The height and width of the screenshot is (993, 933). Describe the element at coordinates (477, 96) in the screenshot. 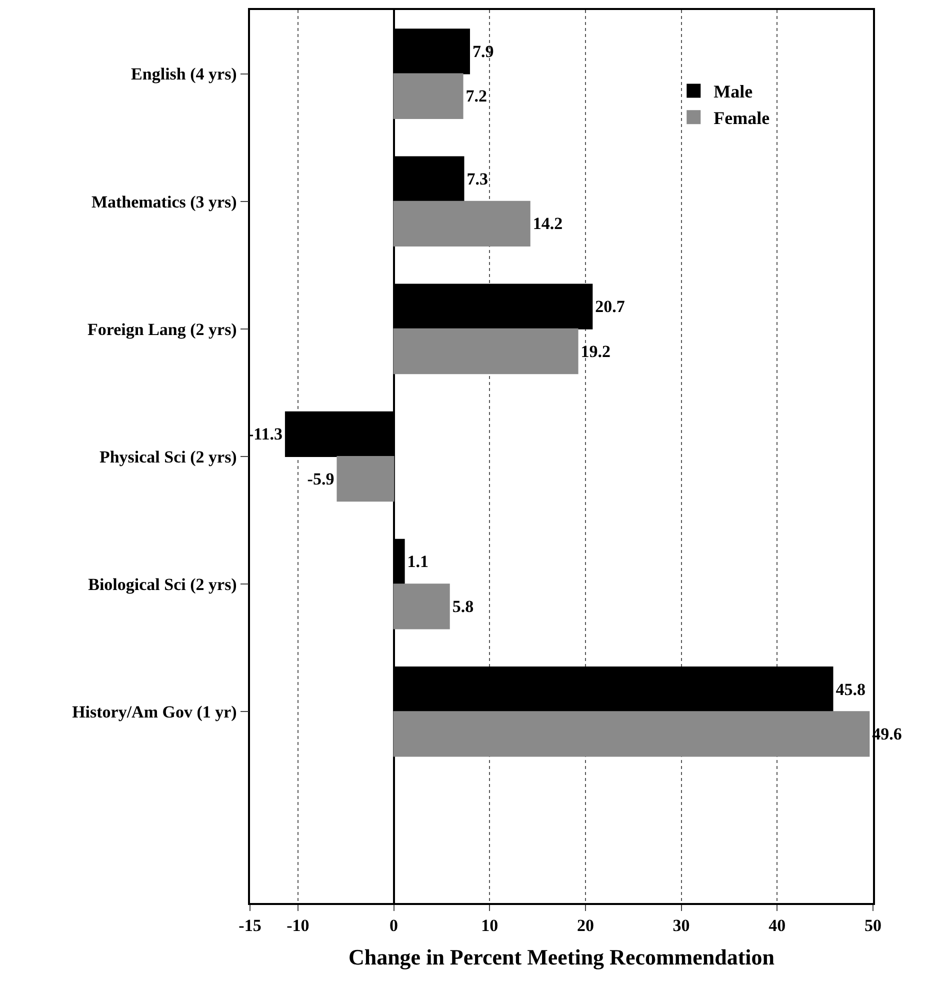

I see `data-label: 7.2` at that location.